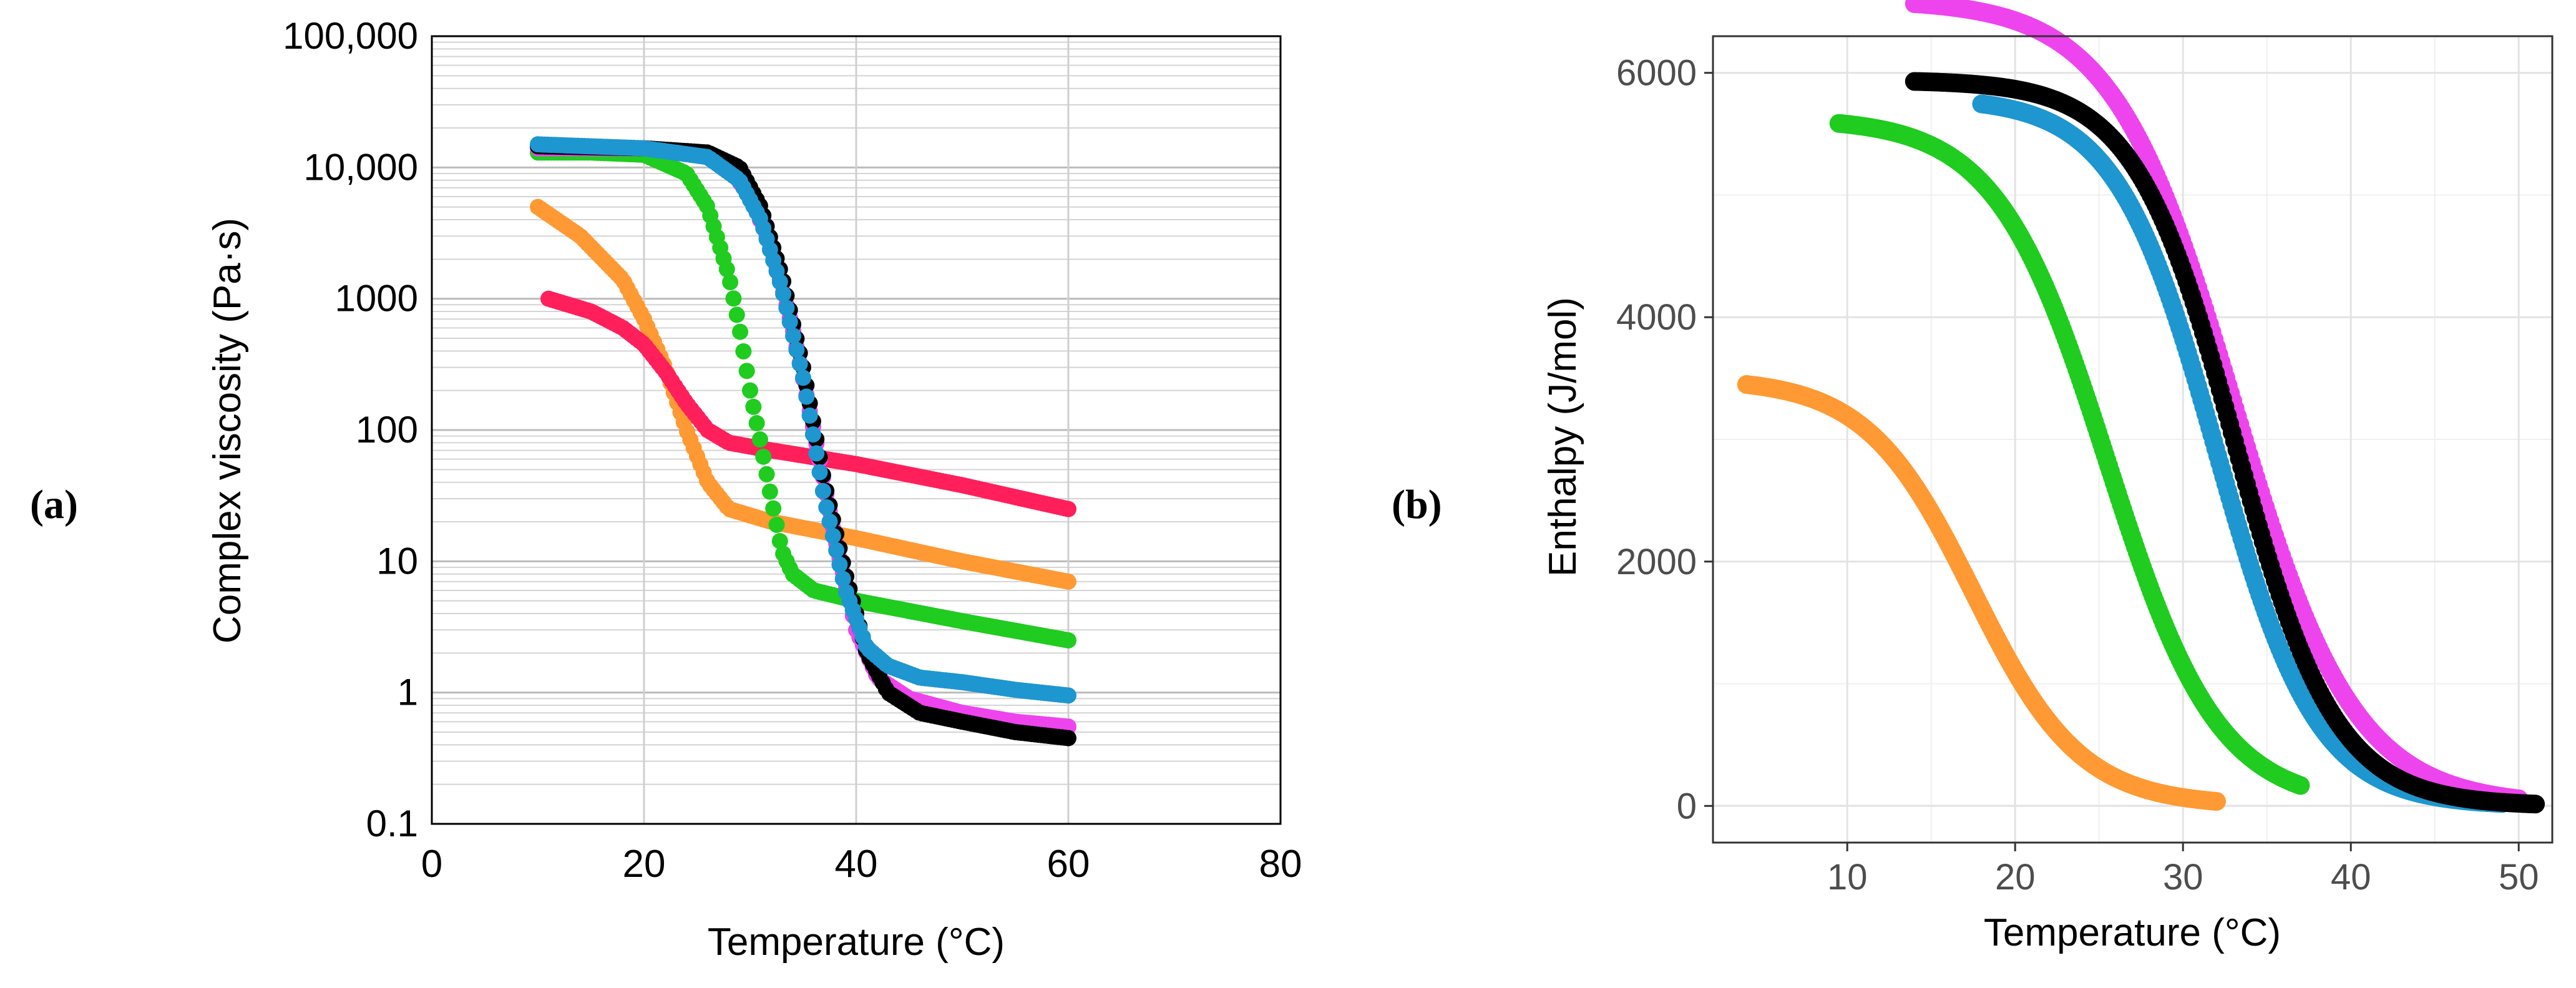 This screenshot has height=988, width=2576. I want to click on series-green, so click(2069, 455).